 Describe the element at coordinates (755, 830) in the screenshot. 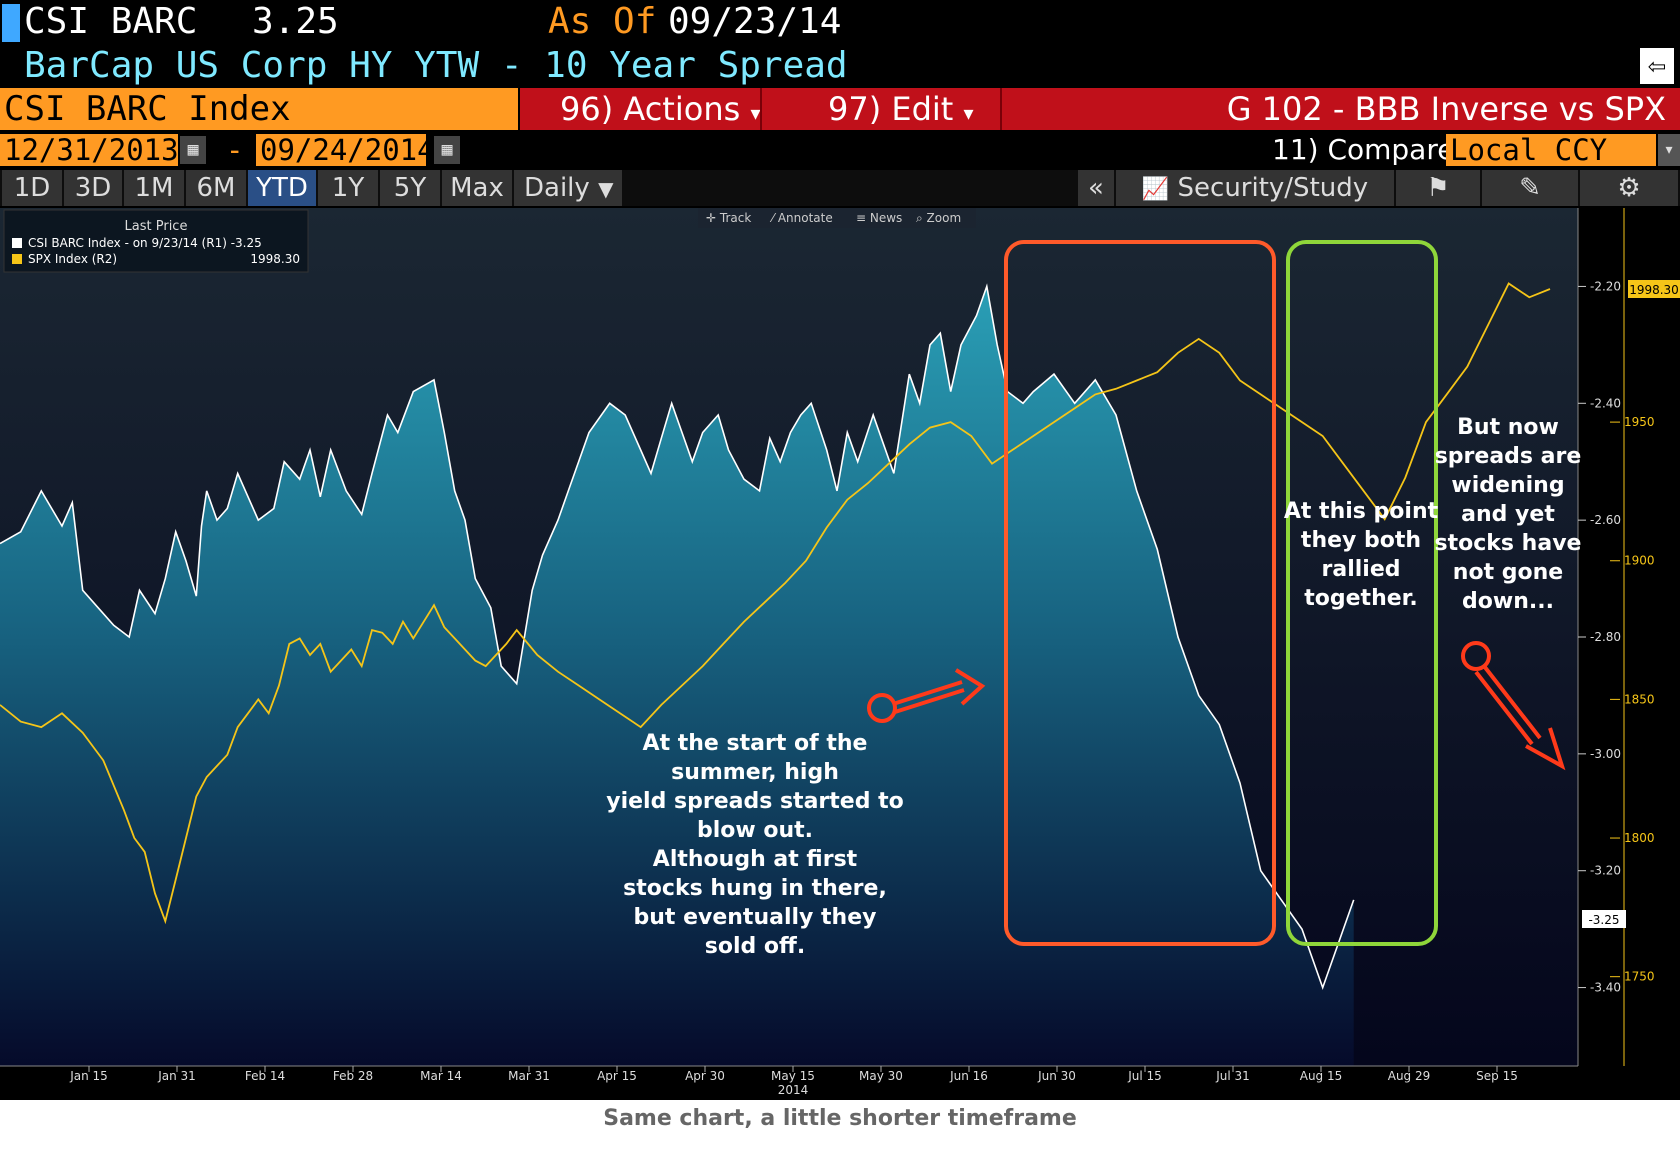

I see `annotation-line: blow out.` at that location.